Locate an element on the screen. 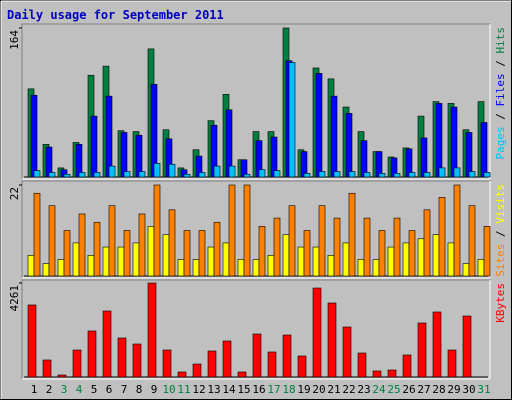 This screenshot has height=400, width=512. x-tick-label: 3 is located at coordinates (64, 389).